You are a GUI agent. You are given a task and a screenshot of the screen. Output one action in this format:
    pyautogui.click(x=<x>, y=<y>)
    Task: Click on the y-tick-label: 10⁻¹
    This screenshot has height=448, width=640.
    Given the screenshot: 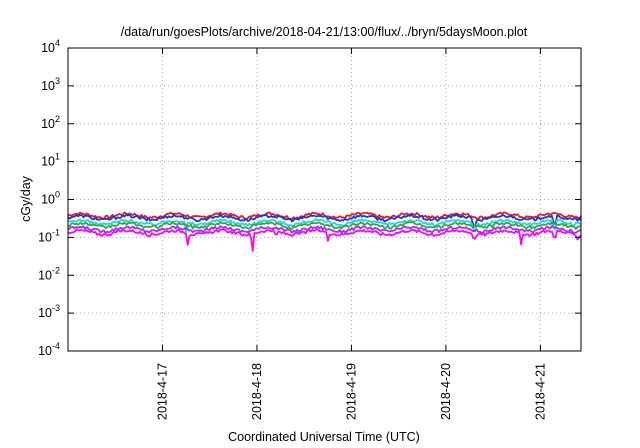 What is the action you would take?
    pyautogui.click(x=49, y=235)
    